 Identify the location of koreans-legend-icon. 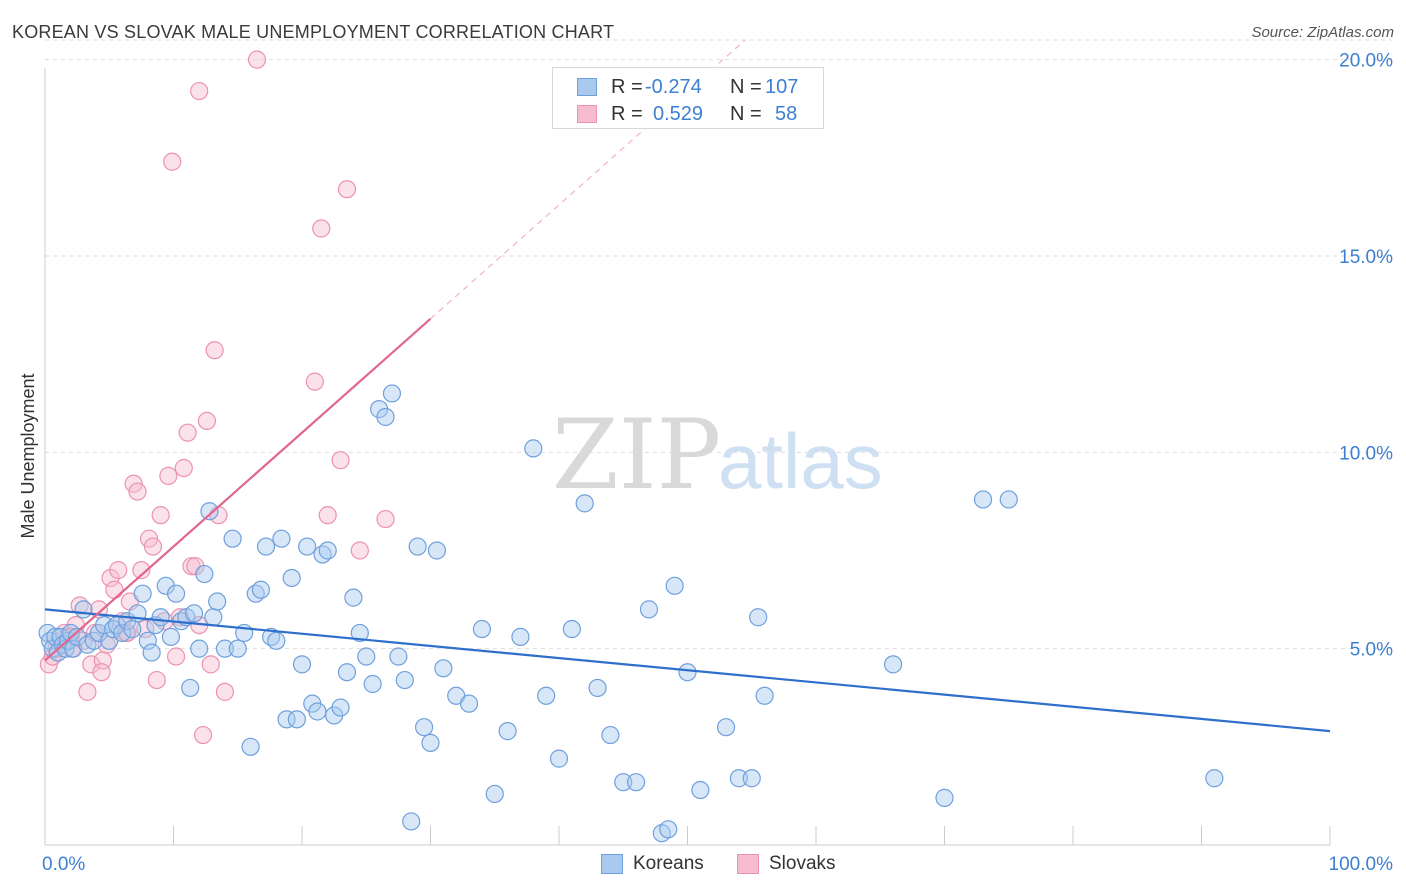
(612, 864).